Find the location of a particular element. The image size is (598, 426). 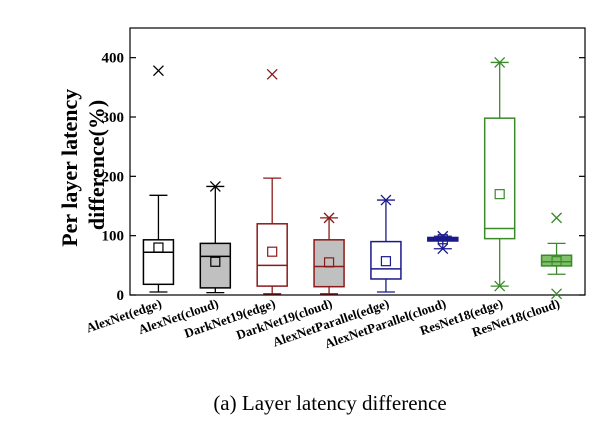

y-axis-label: Per layer latency difference(%) is located at coordinates (83, 165).